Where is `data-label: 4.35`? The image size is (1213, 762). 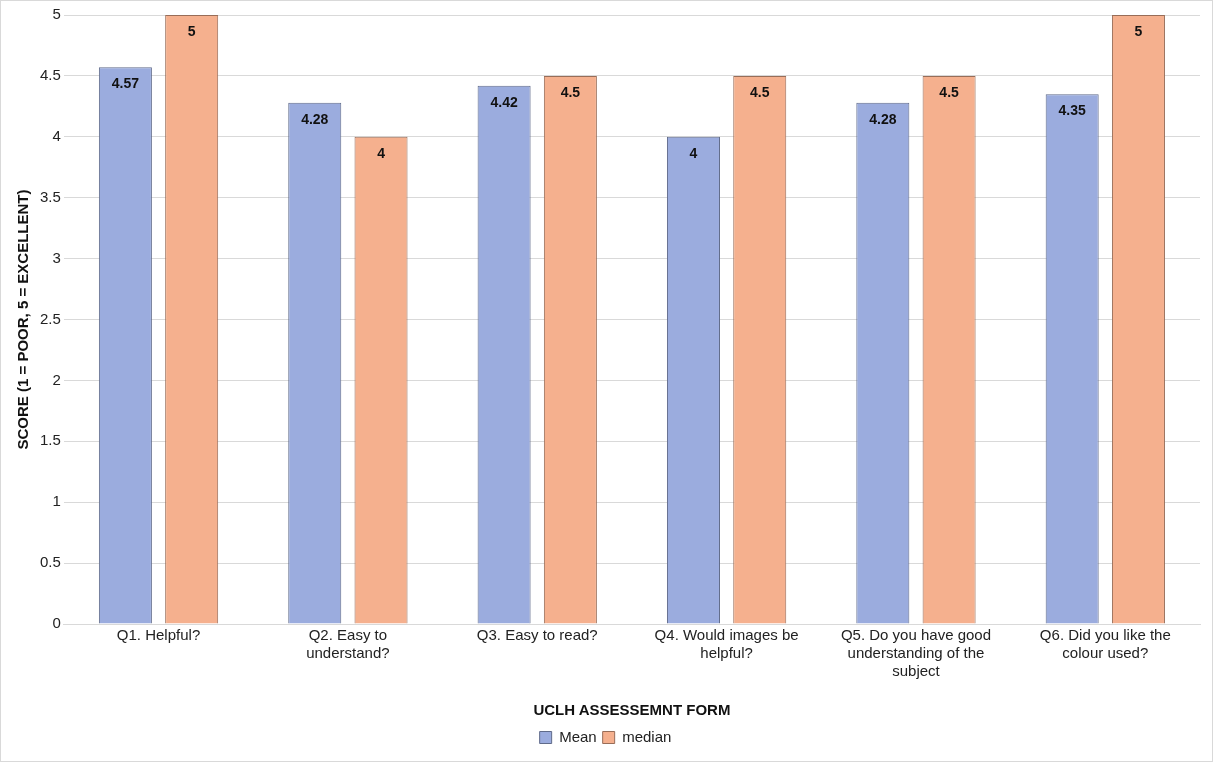 data-label: 4.35 is located at coordinates (1072, 110).